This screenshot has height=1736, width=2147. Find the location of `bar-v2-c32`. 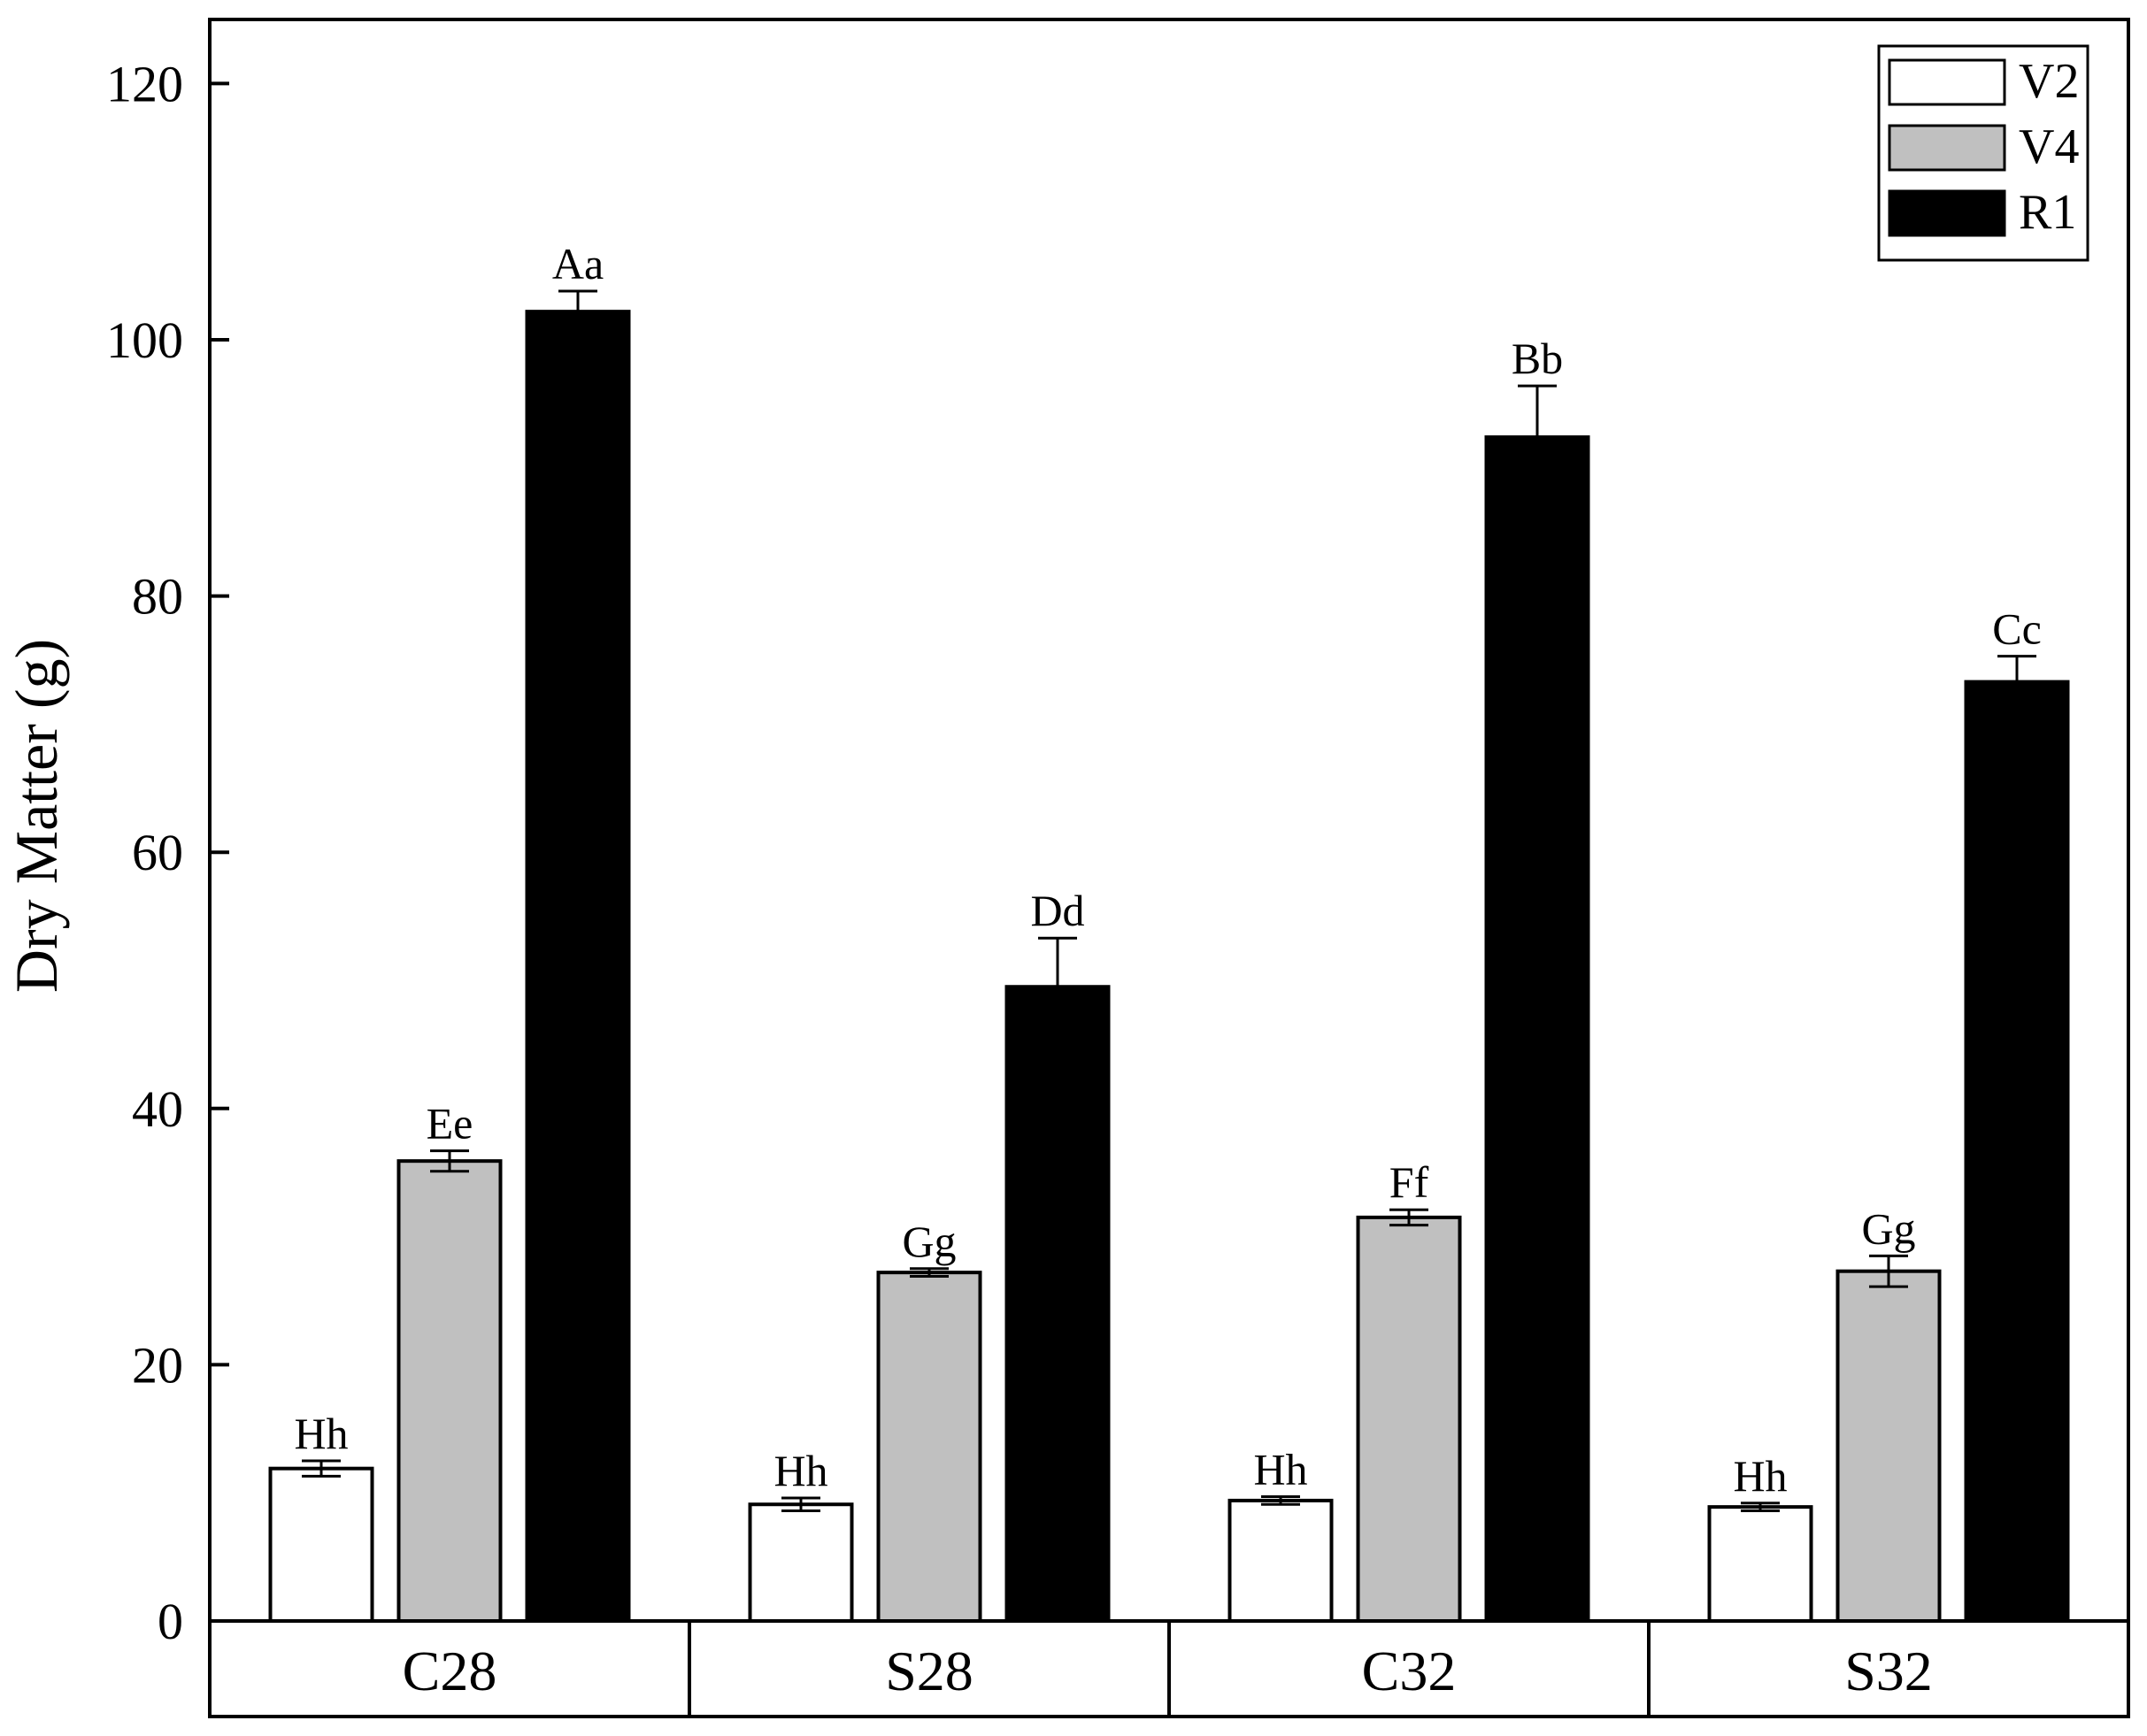

bar-v2-c32 is located at coordinates (1280, 1561).